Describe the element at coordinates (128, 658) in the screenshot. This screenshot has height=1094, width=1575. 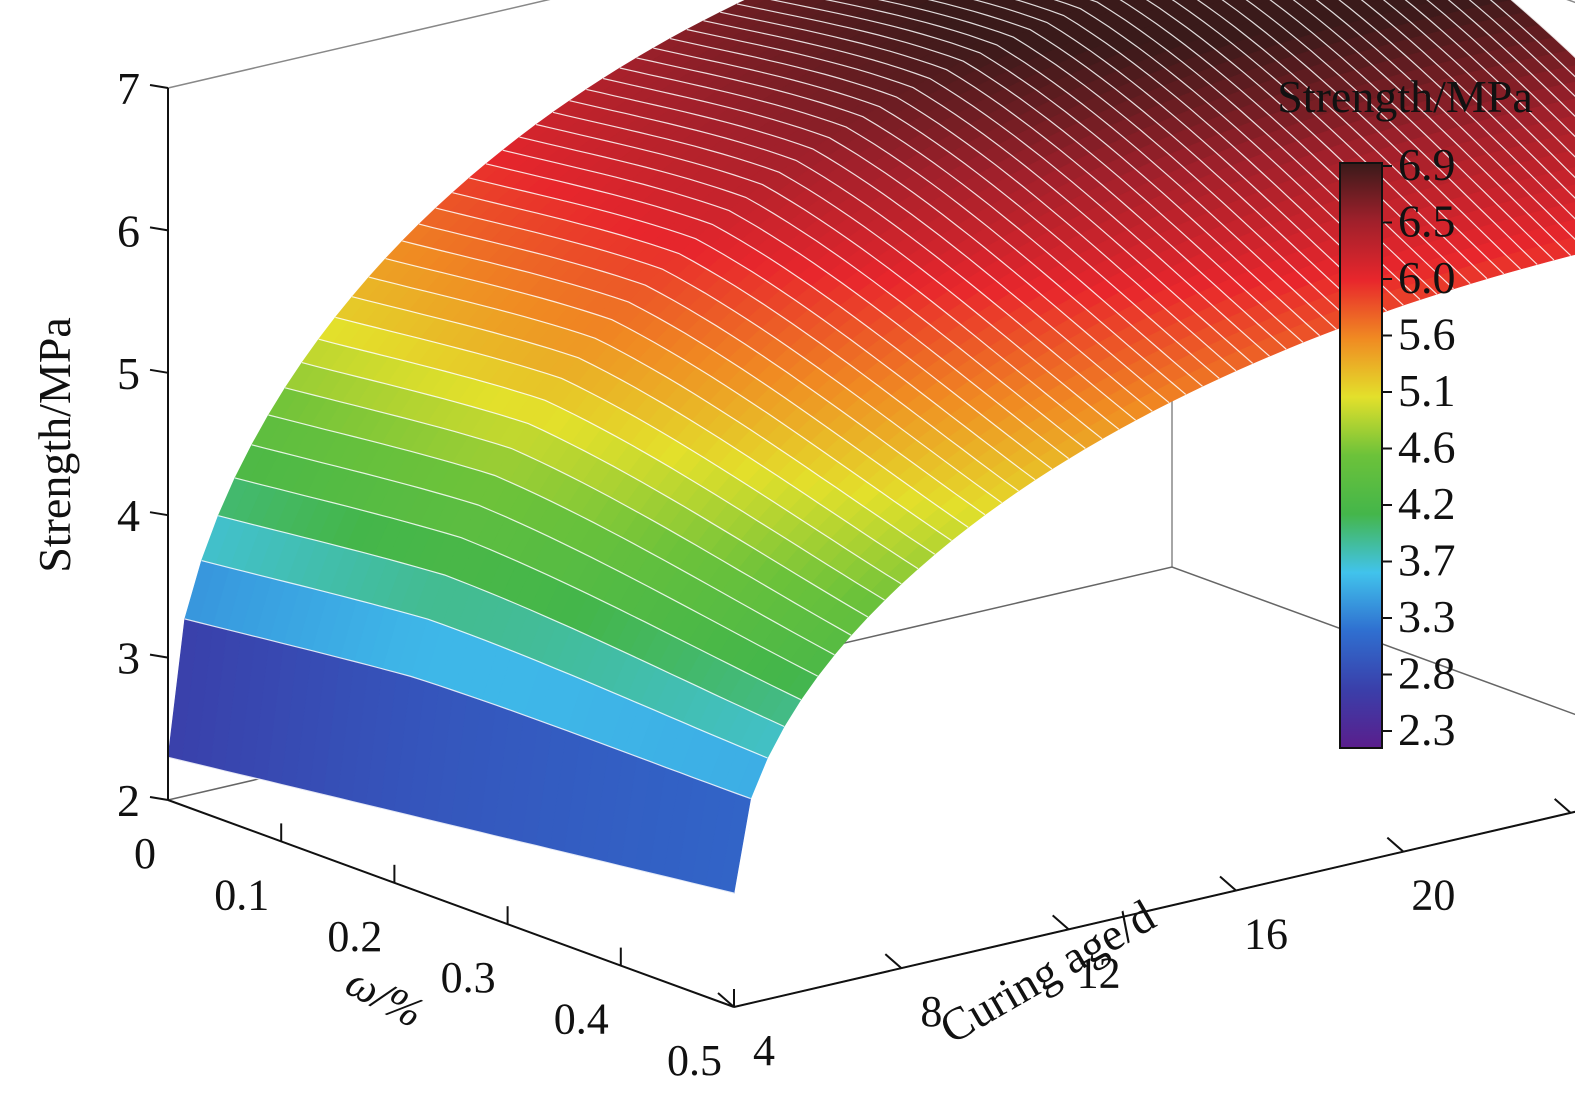
I see `z-tick-label: 3` at that location.